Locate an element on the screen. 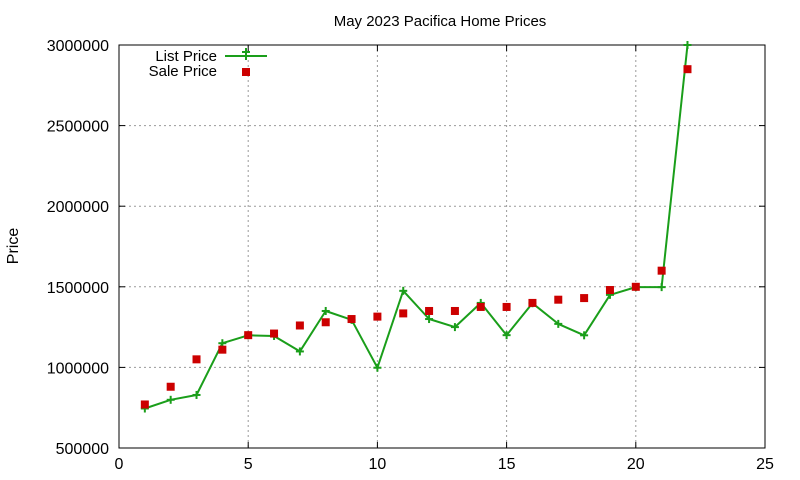 The height and width of the screenshot is (480, 800). x-tick-labels: 0 5 10 15 20 25 is located at coordinates (444, 464).